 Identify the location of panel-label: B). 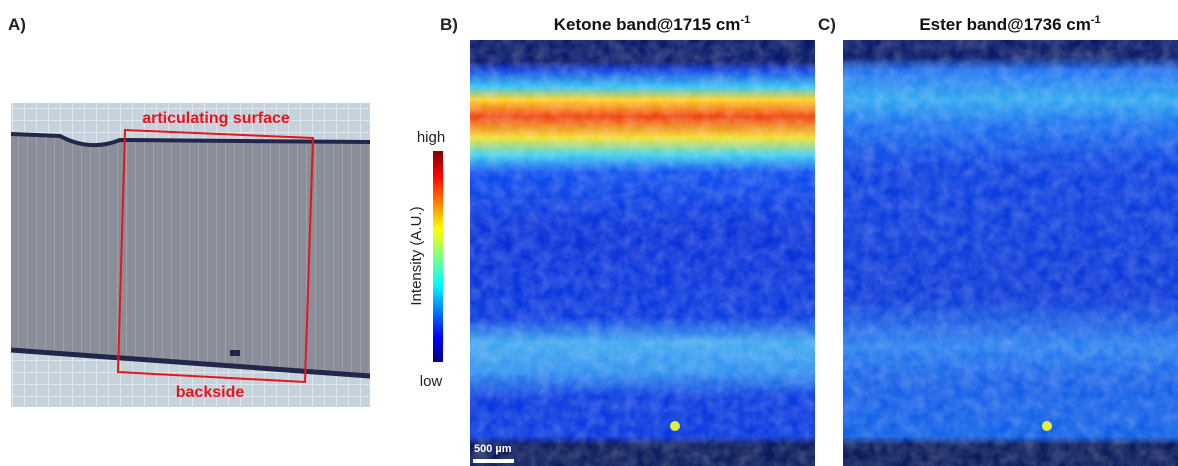
(449, 24).